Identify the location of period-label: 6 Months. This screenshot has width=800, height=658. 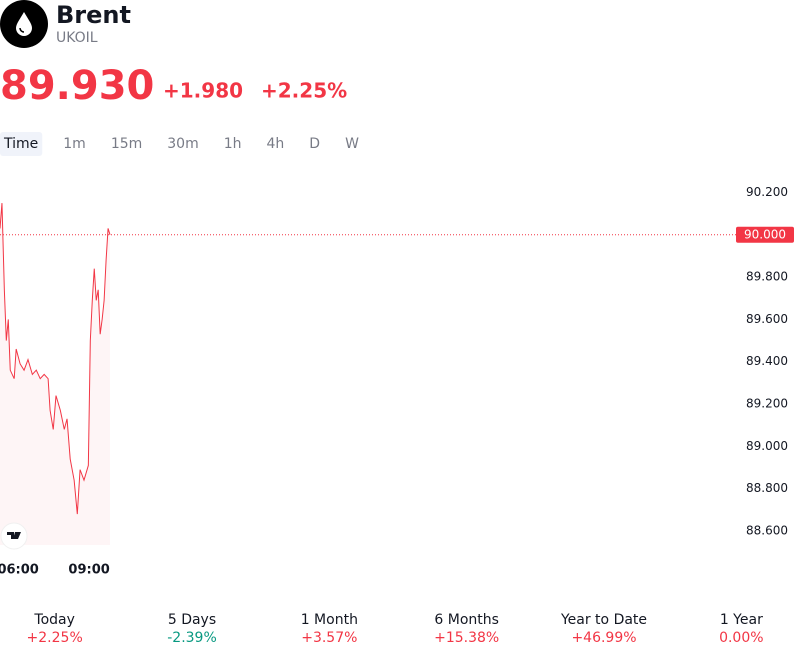
(466, 620).